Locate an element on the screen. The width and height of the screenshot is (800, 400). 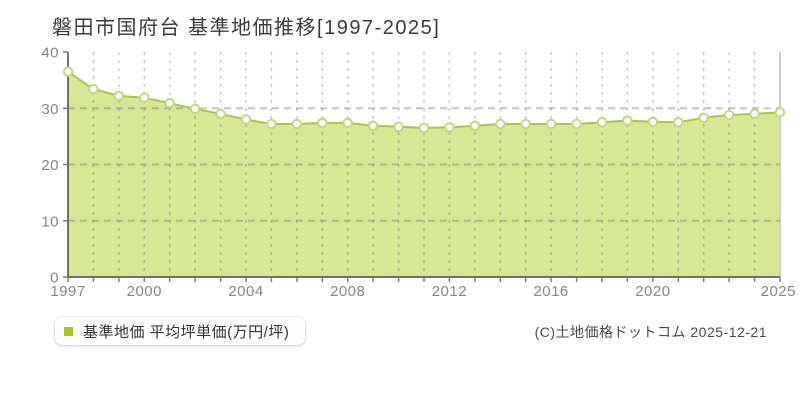
x-tick-label: 2012 is located at coordinates (449, 291).